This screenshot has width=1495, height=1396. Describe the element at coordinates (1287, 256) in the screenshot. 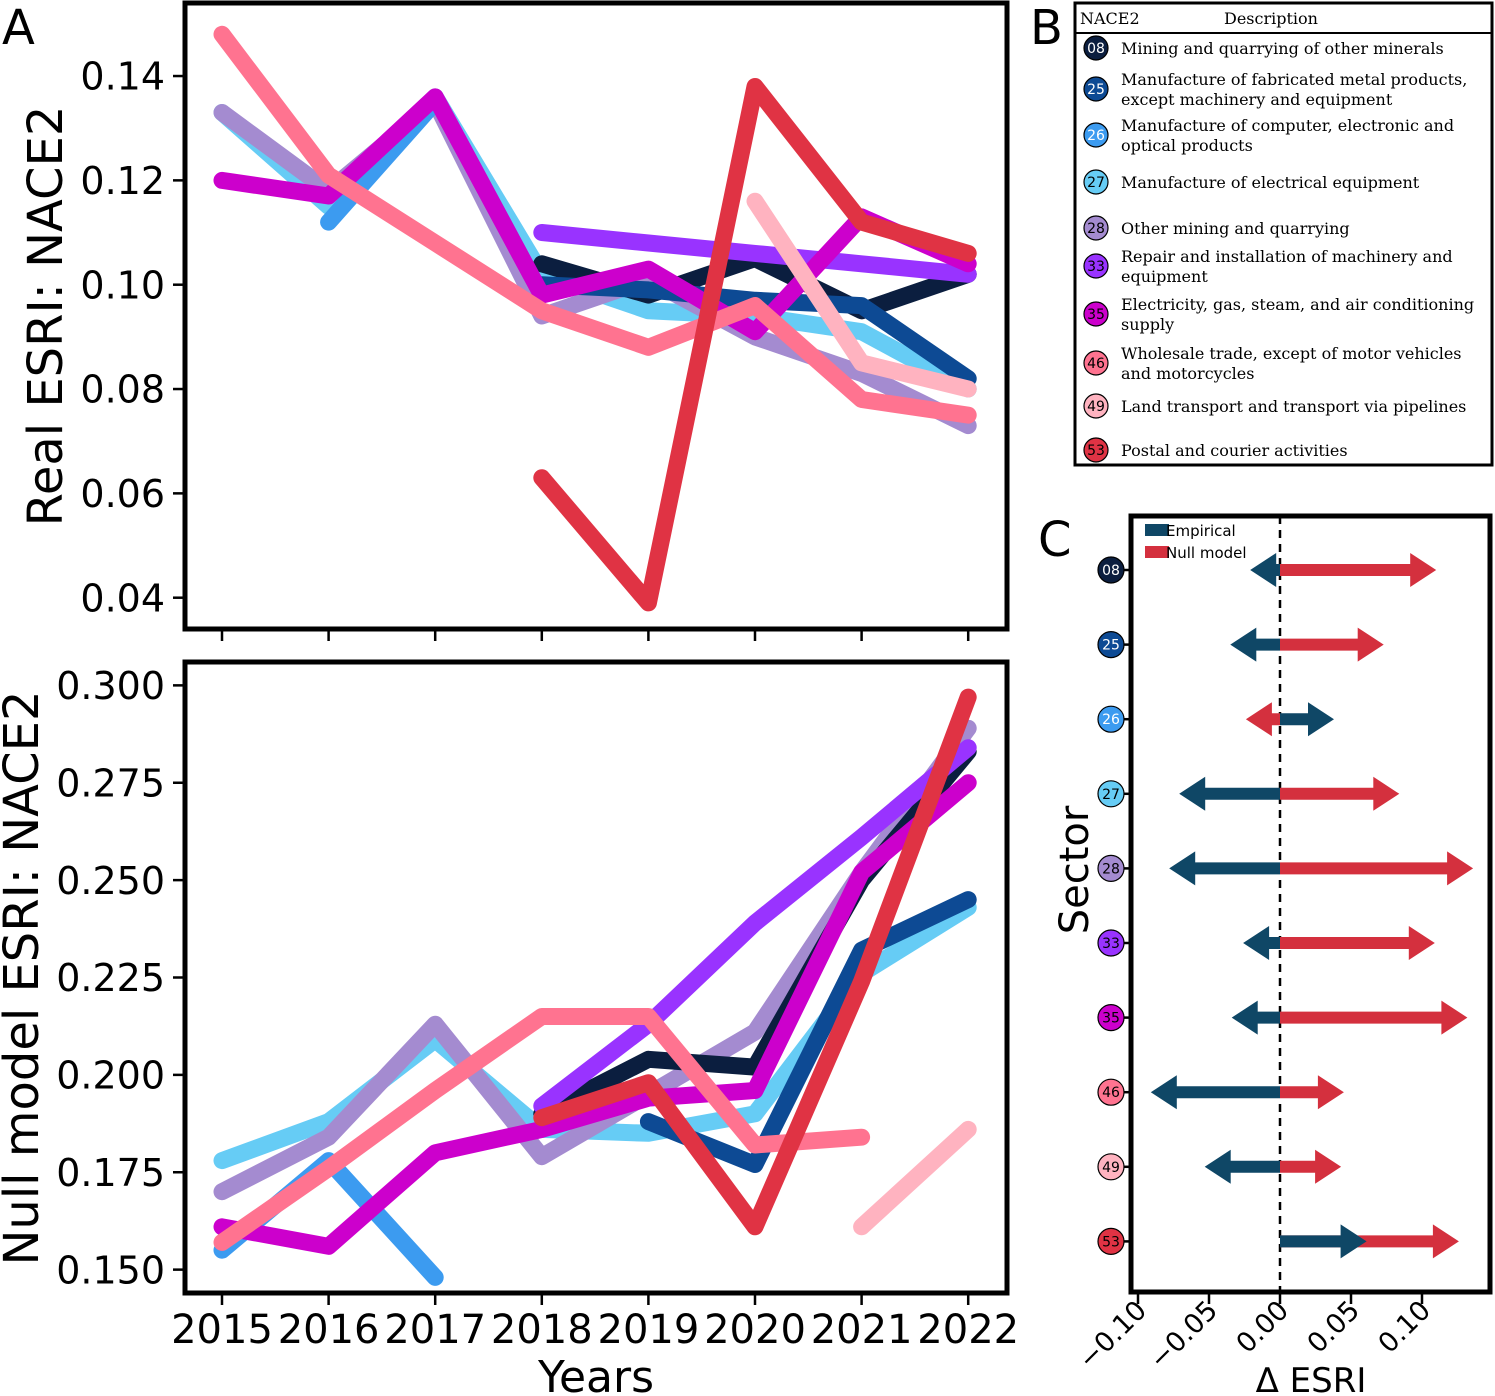

I see `nace-description: Repair and installation of machinery and` at that location.